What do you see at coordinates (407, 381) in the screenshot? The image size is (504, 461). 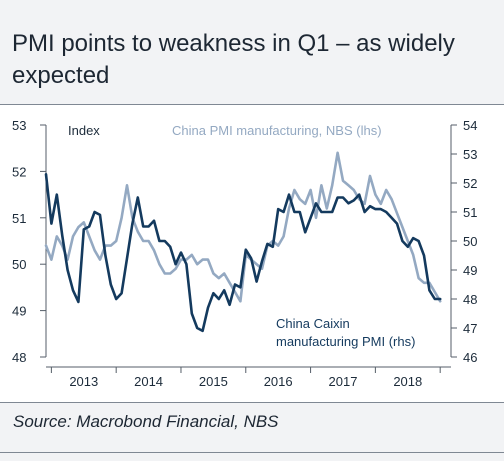 I see `x-tick-label: 2018` at bounding box center [407, 381].